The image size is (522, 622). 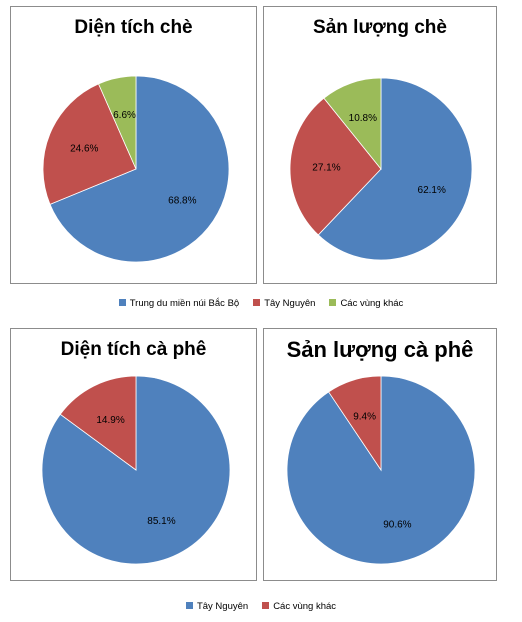 What do you see at coordinates (110, 420) in the screenshot?
I see `data-label: 14.9%` at bounding box center [110, 420].